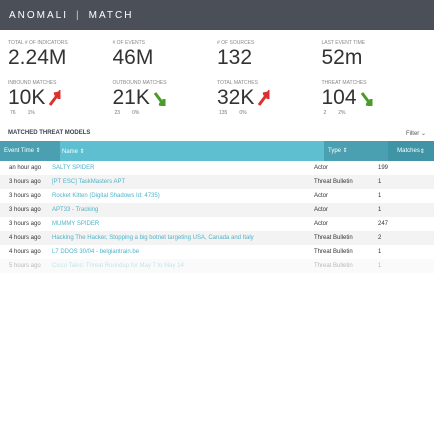 The height and width of the screenshot is (435, 434). Describe the element at coordinates (96, 252) in the screenshot. I see `cell: L7 DDOS 30/04 - belgiantrain.be` at that location.